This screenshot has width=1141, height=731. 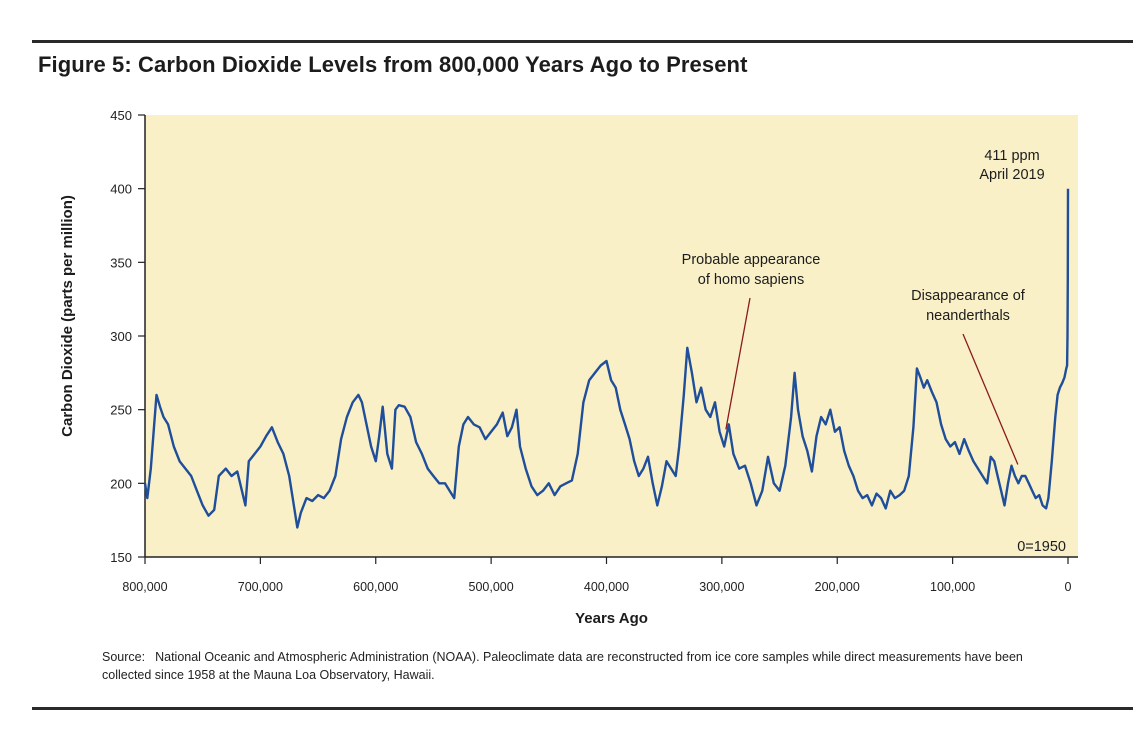 I want to click on annotation-neanderthals-line-2: neanderthals, so click(x=968, y=316).